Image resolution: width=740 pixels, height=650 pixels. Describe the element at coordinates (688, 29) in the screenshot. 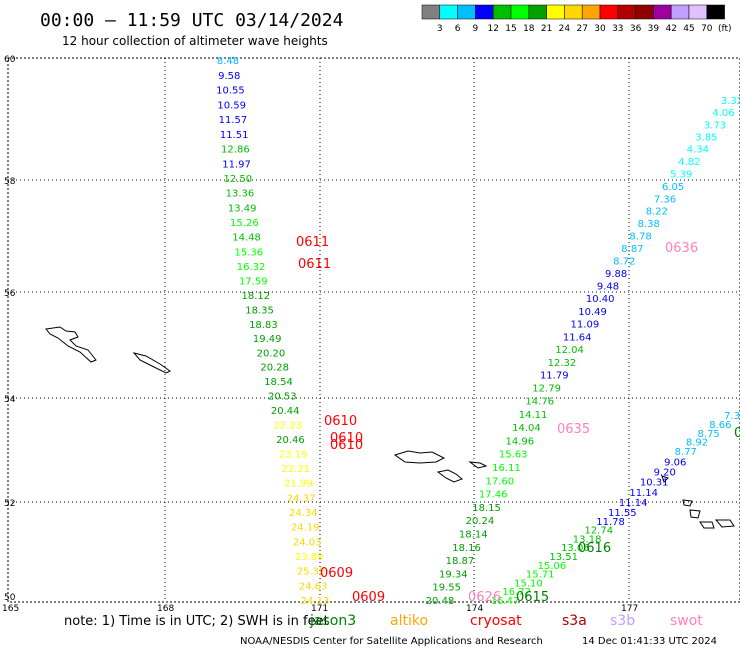

I see `legend-label: 45` at that location.